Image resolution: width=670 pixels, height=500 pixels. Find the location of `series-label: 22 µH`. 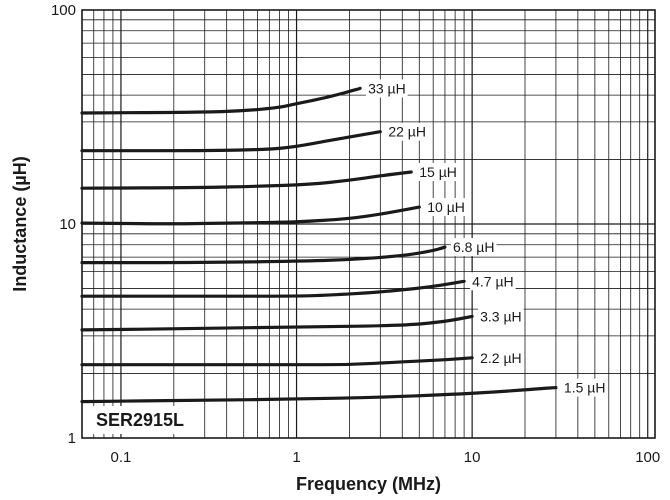

series-label: 22 µH is located at coordinates (407, 132).